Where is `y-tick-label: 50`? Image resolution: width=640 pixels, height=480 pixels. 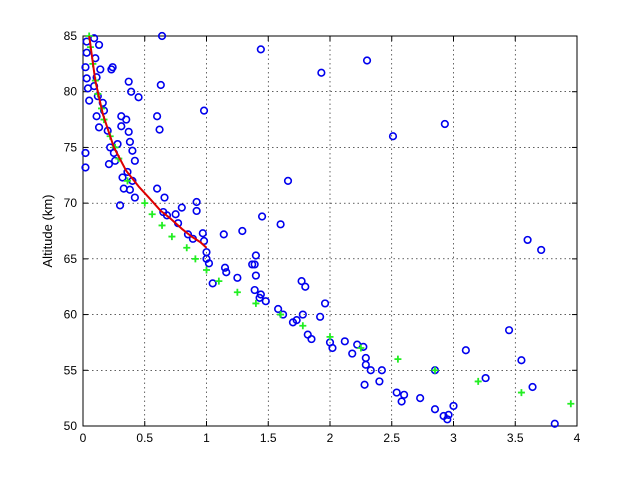 y-tick-label: 50 is located at coordinates (71, 426).